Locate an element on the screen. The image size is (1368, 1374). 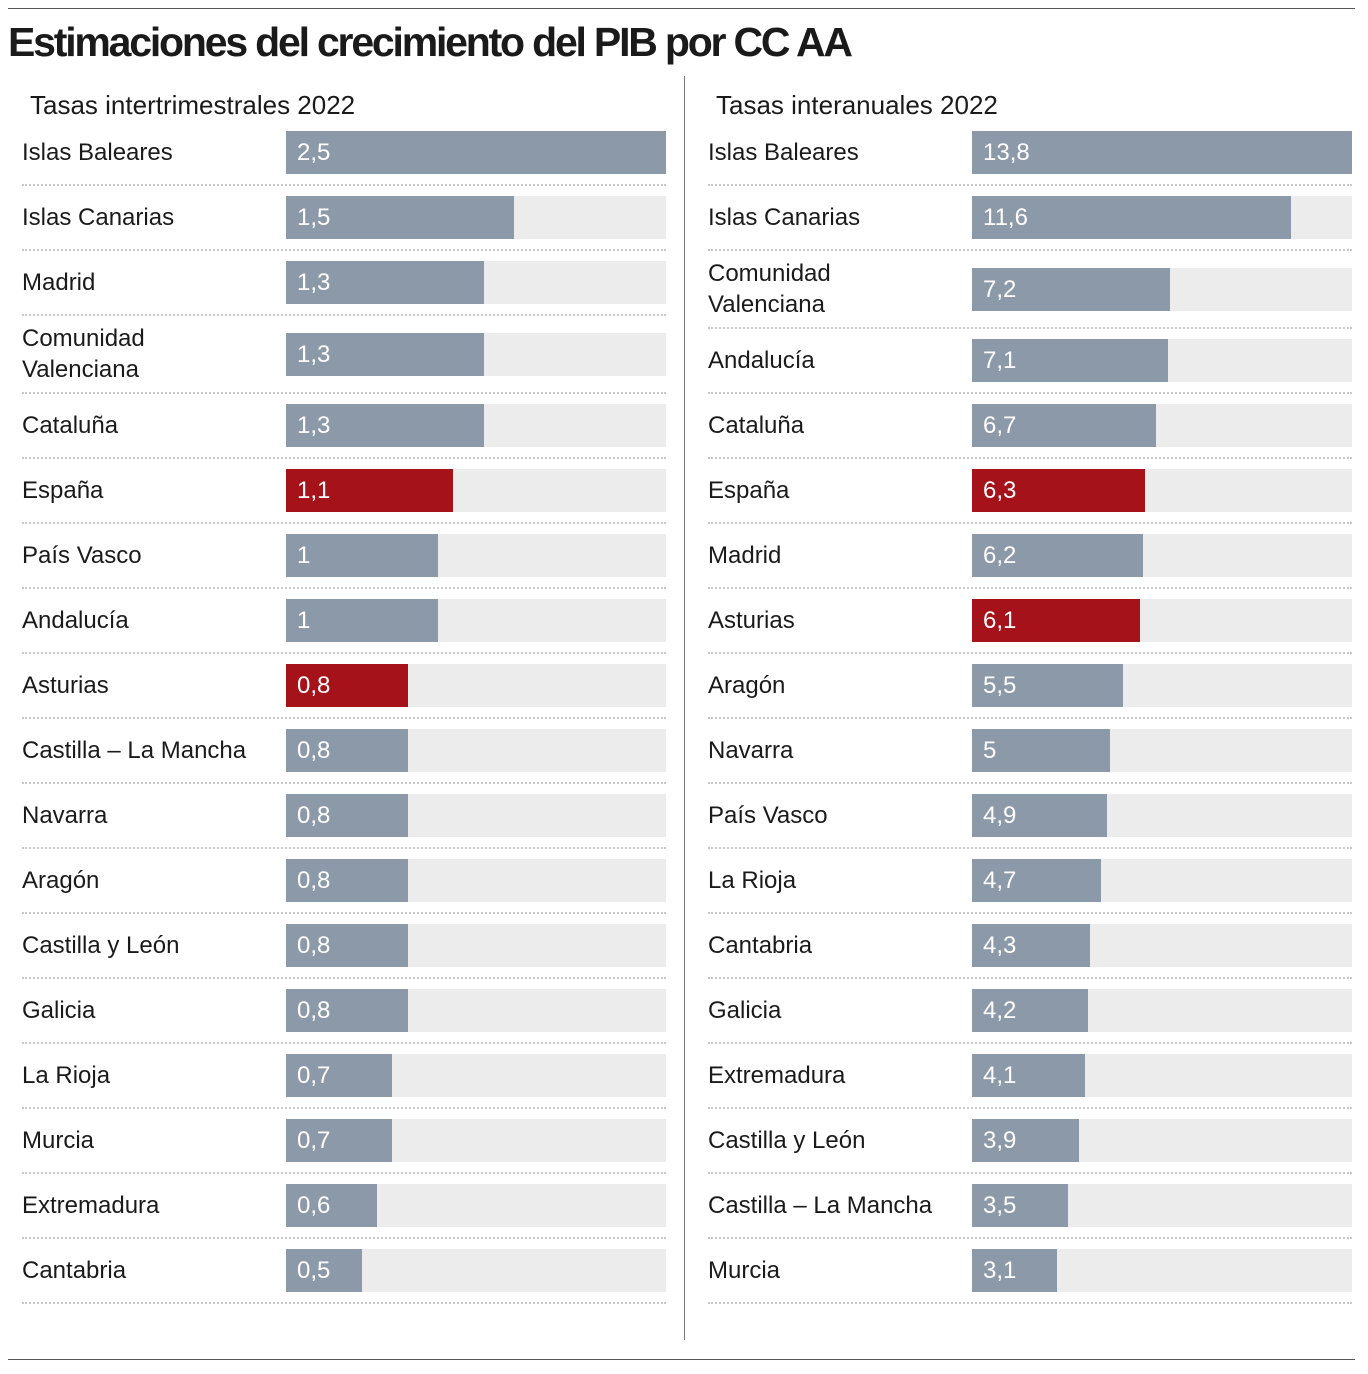
bar-track: 1,1 is located at coordinates (476, 490).